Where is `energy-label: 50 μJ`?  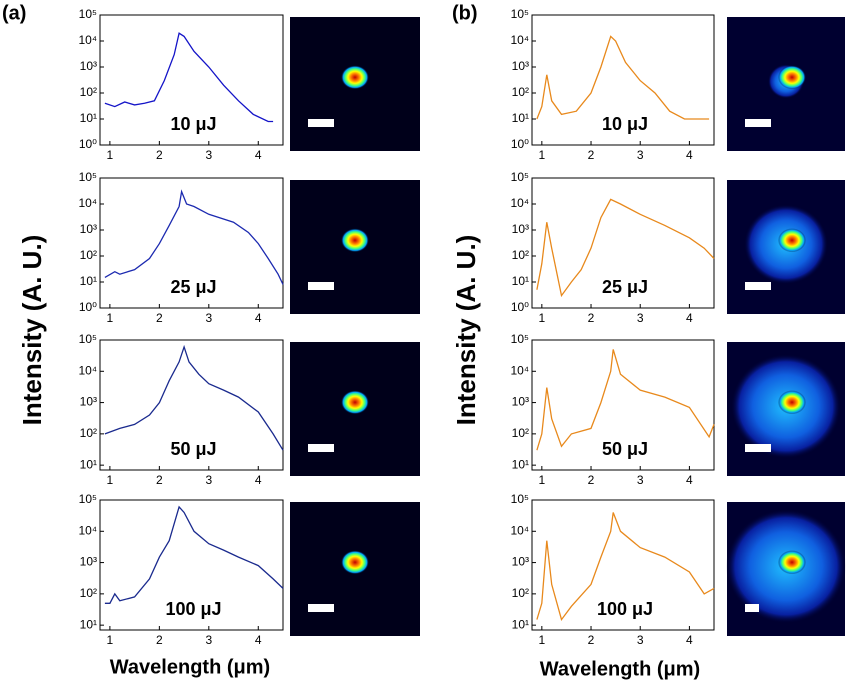 energy-label: 50 μJ is located at coordinates (625, 449).